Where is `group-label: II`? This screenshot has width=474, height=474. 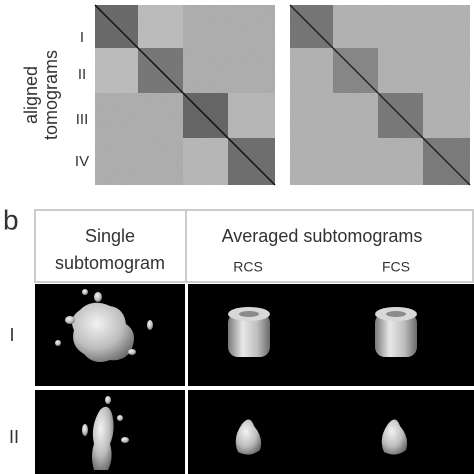 group-label: II is located at coordinates (82, 74).